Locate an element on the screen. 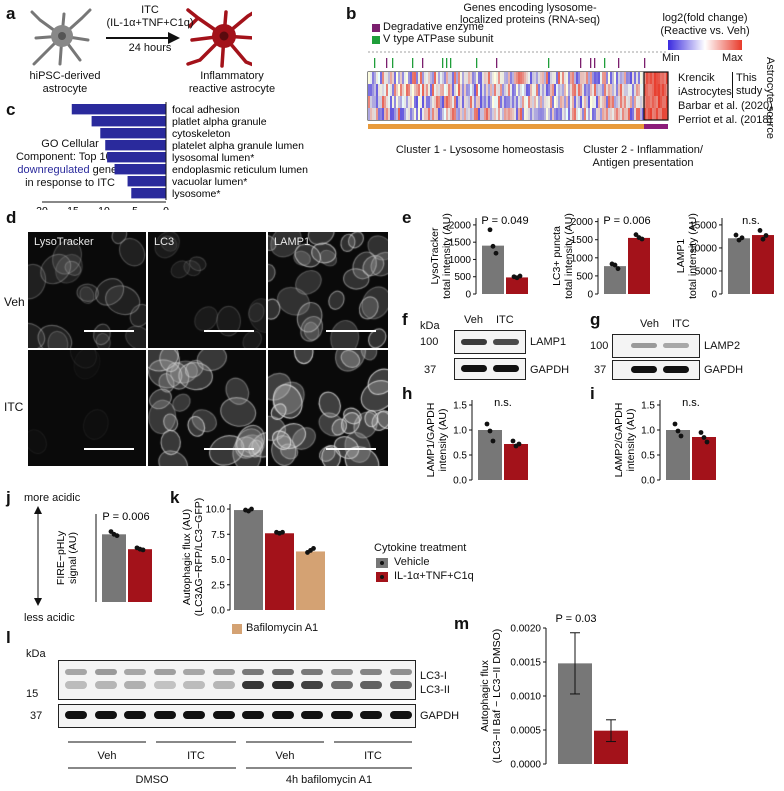 This screenshot has height=791, width=784. b-row-iastrocytes: iAstrocytes is located at coordinates (705, 92).